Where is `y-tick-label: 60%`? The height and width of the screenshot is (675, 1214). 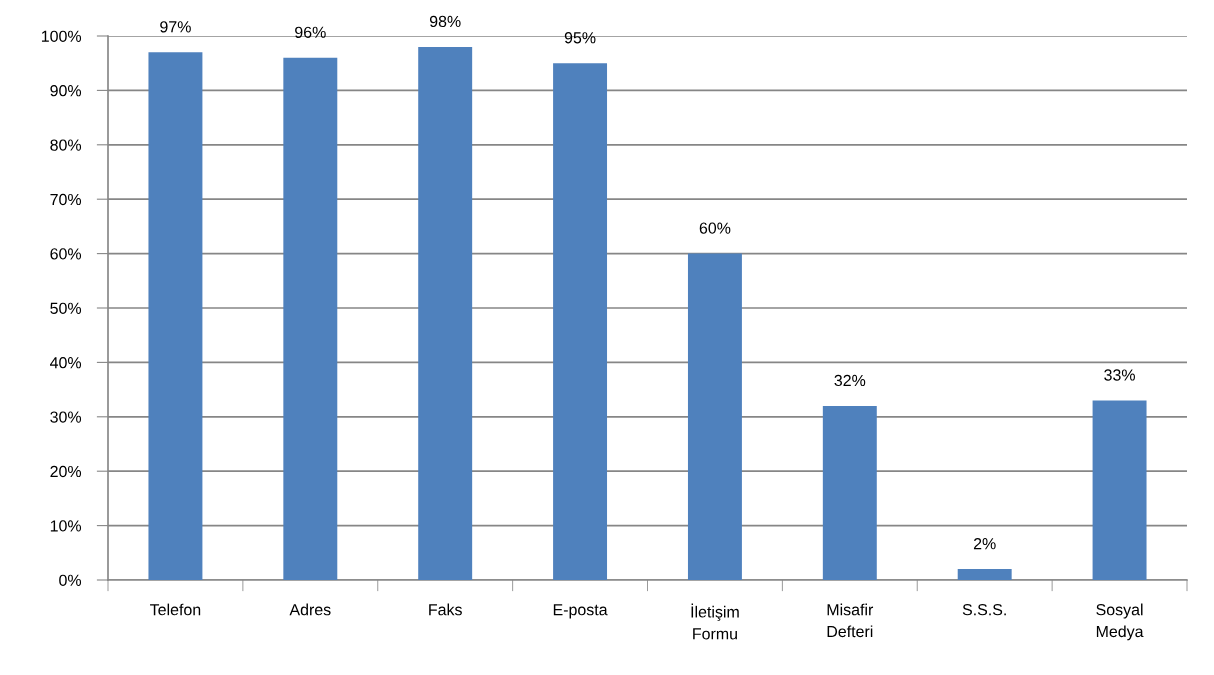 y-tick-label: 60% is located at coordinates (66, 254).